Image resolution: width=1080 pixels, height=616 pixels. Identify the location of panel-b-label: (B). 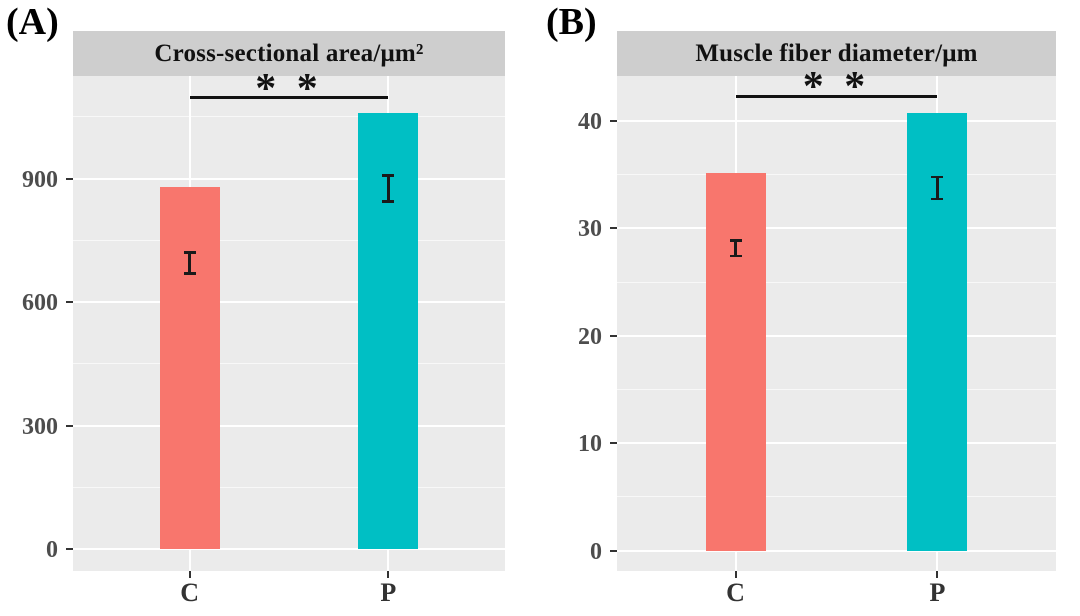
(571, 22).